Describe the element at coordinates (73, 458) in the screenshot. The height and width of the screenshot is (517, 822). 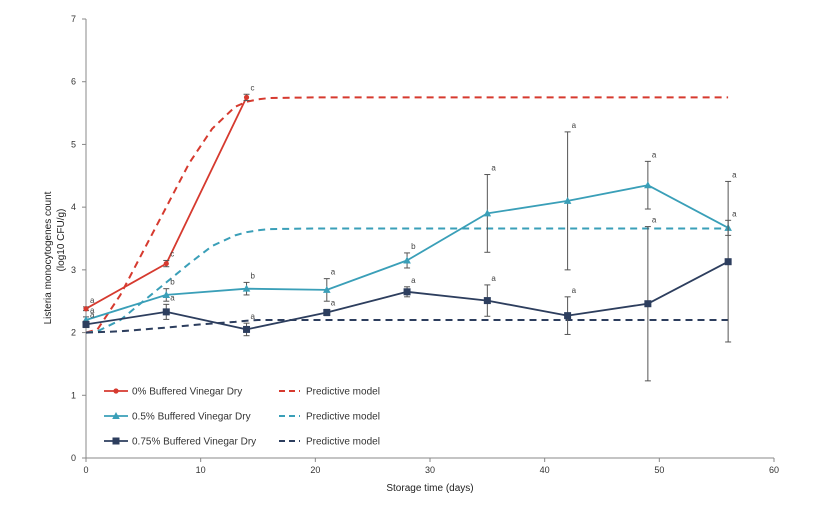
I see `y-tick-label: 0` at that location.